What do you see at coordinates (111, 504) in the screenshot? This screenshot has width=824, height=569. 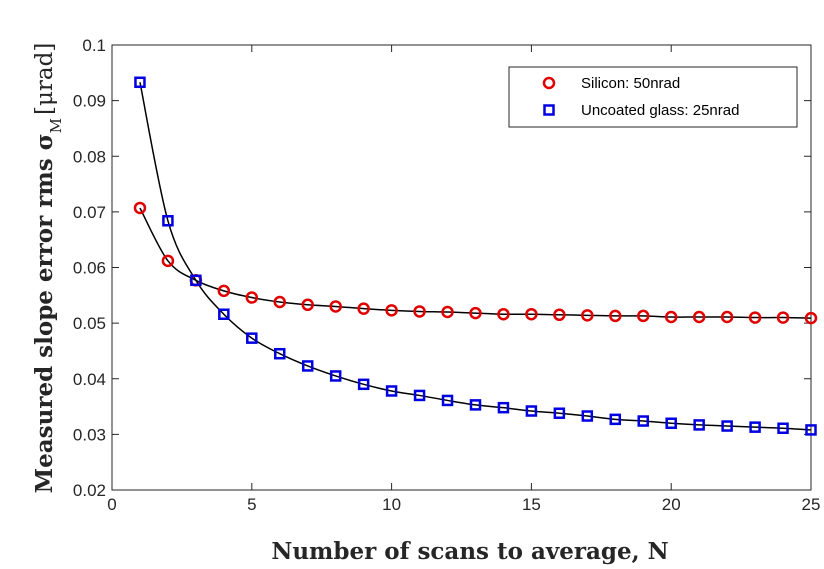 I see `x-tick-label: 0` at bounding box center [111, 504].